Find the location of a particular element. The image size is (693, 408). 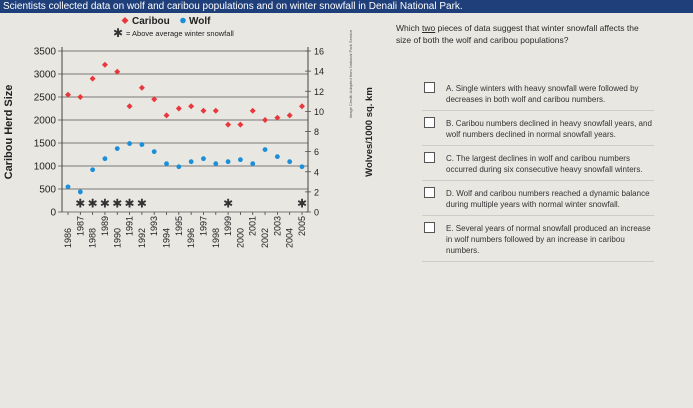

x-tick-label: 1988 is located at coordinates (93, 238).